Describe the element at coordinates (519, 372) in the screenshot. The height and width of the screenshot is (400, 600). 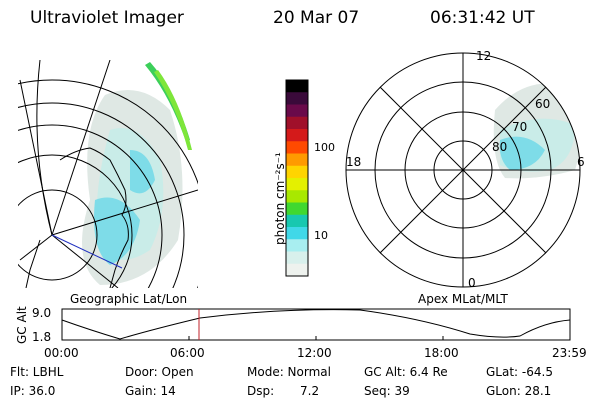
I see `glat-info: GLat: -64.5` at that location.